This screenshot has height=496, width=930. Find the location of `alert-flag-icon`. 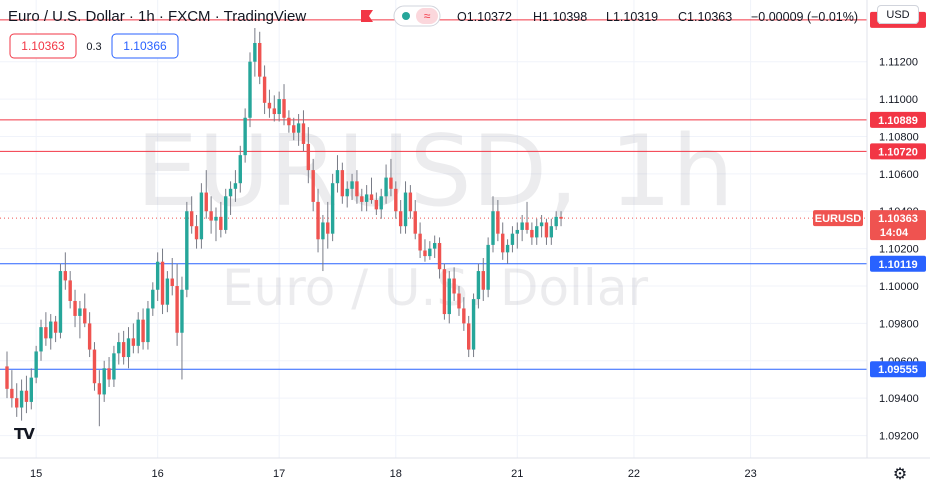

alert-flag-icon is located at coordinates (367, 16).